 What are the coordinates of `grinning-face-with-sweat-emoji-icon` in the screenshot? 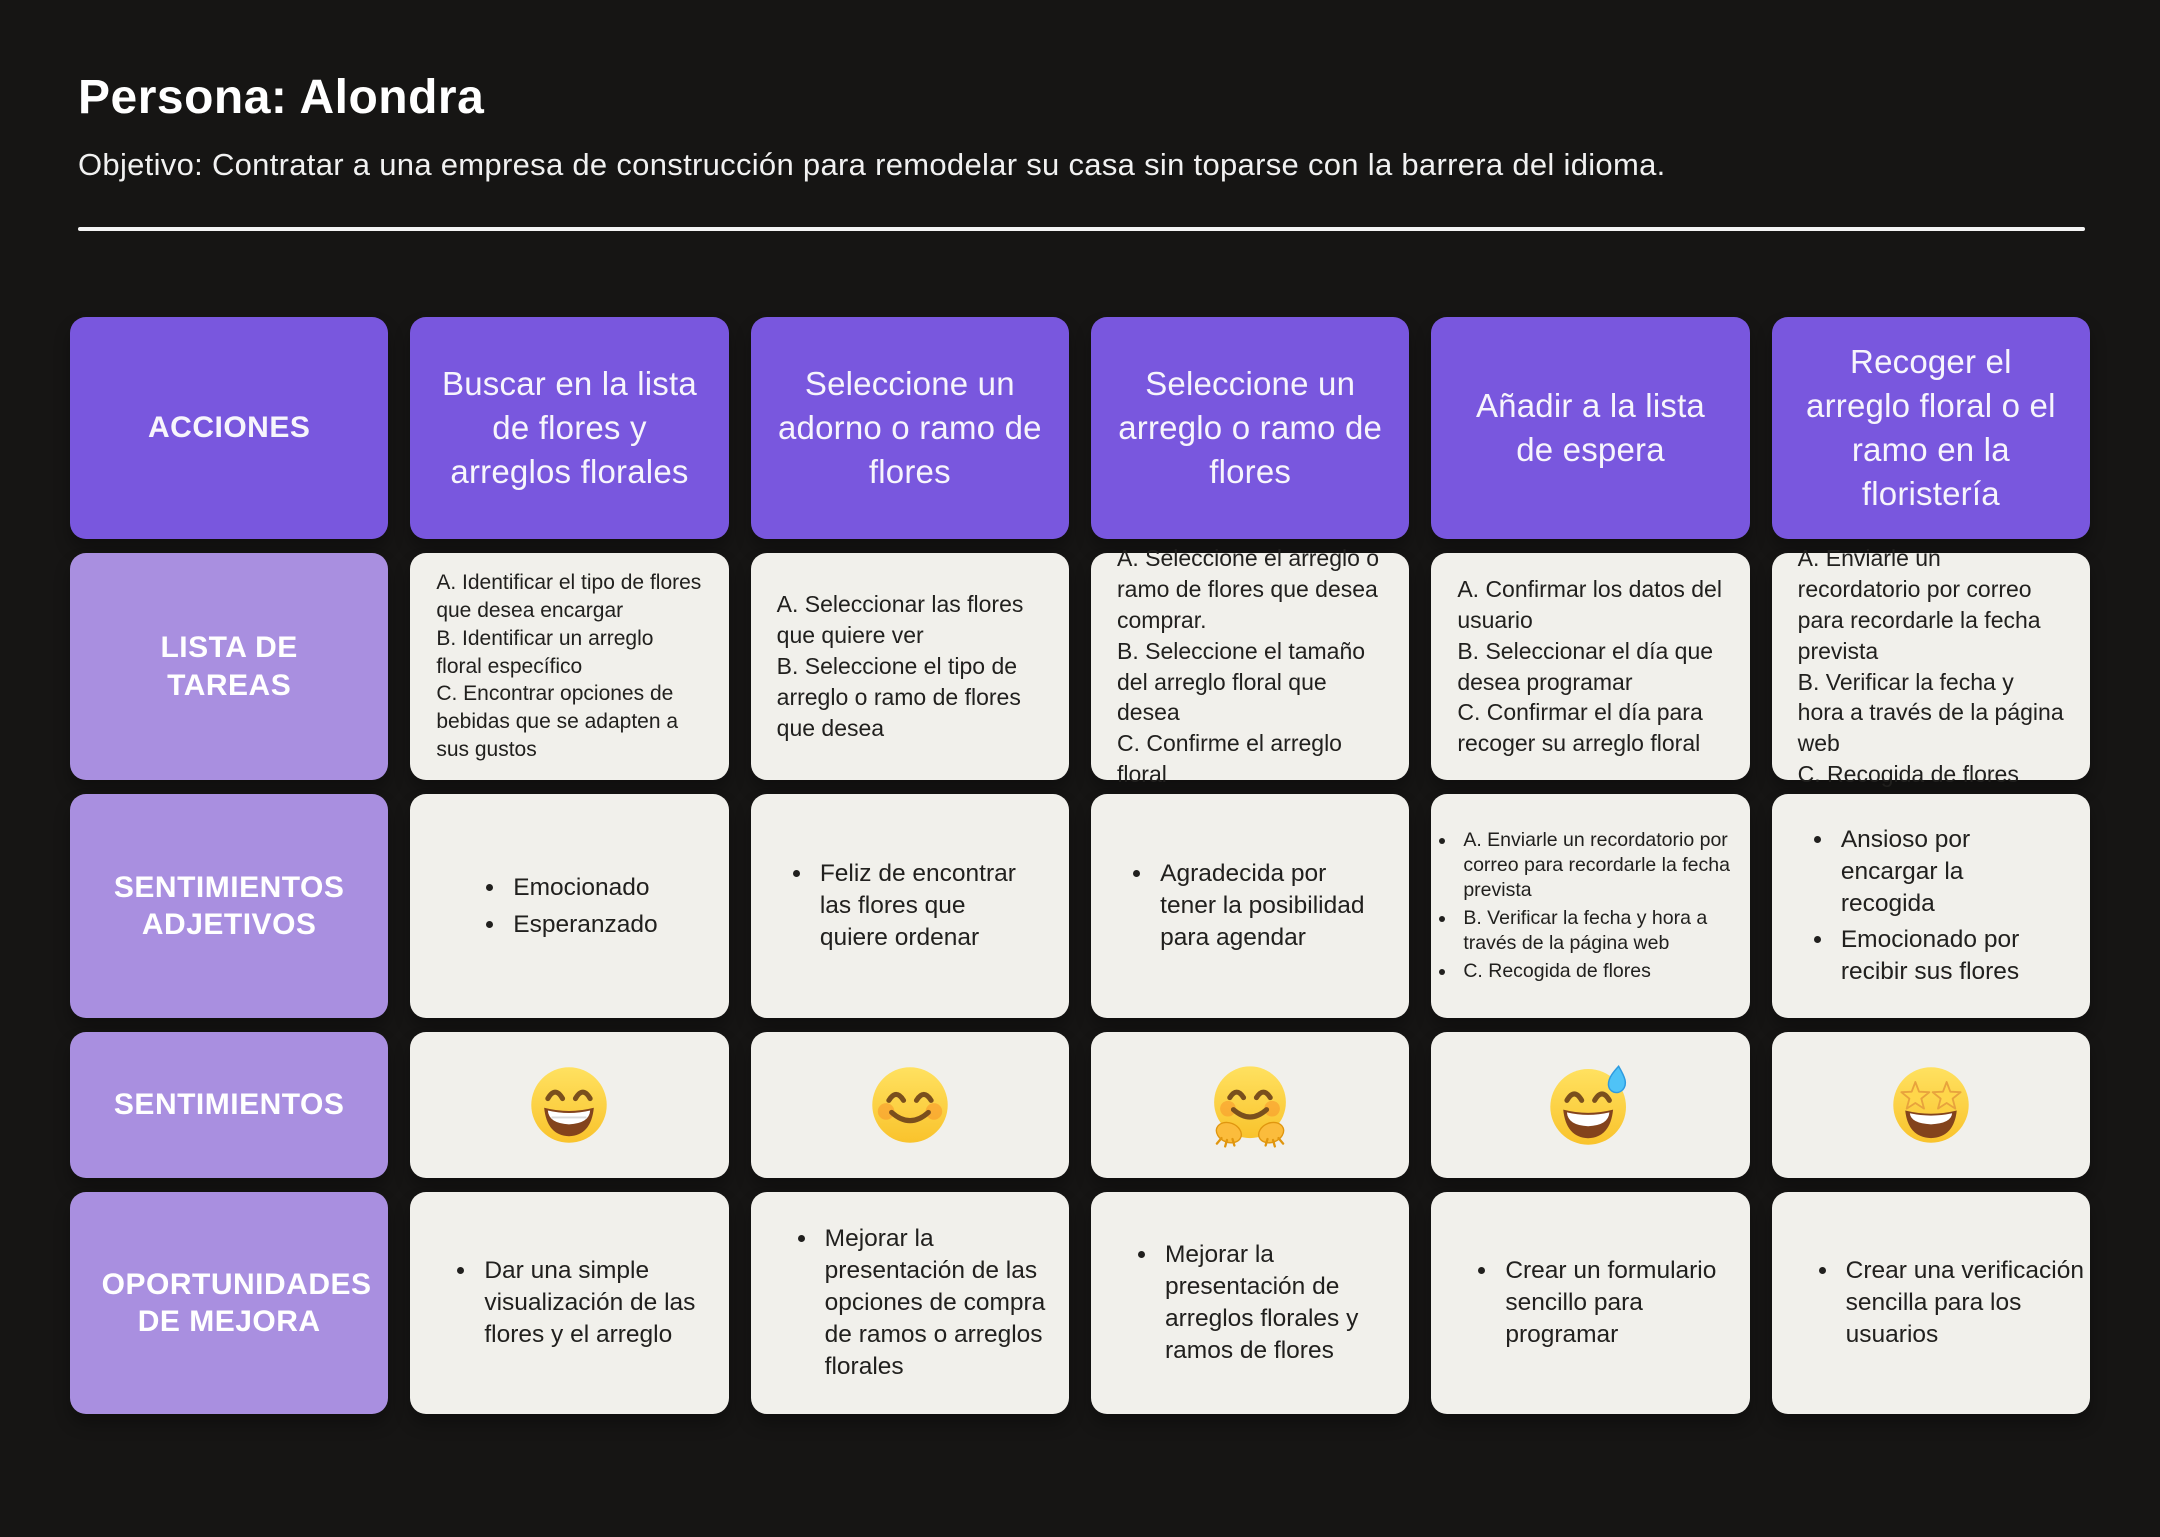 It's located at (1590, 1105).